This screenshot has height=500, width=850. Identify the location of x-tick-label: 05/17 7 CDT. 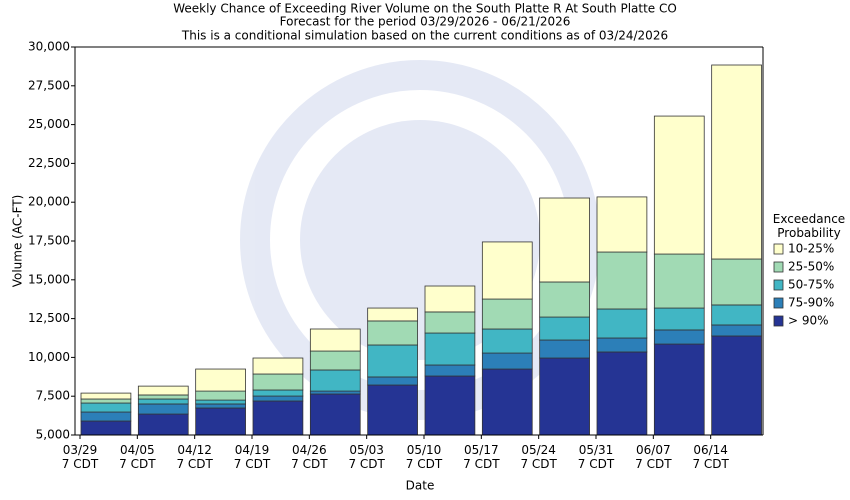
(481, 457).